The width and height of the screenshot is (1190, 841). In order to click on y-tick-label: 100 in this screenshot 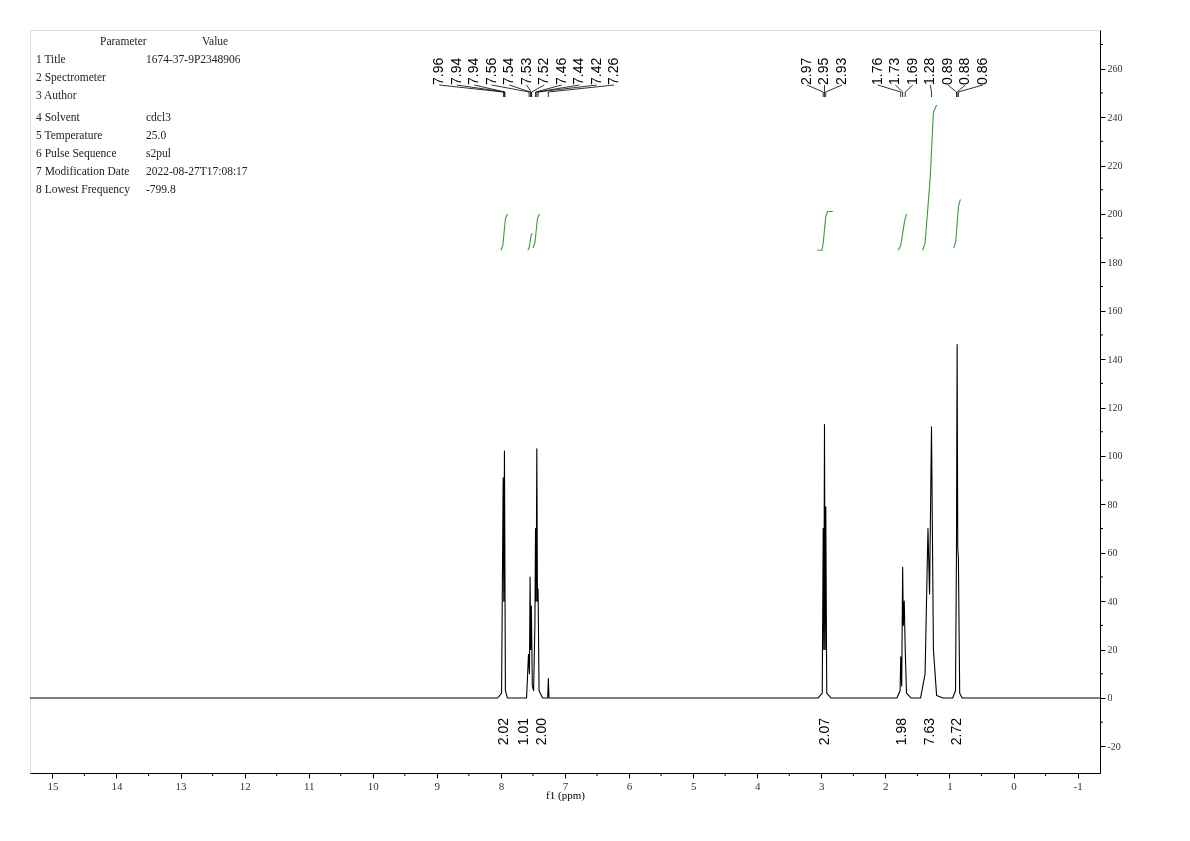, I will do `click(1115, 456)`.